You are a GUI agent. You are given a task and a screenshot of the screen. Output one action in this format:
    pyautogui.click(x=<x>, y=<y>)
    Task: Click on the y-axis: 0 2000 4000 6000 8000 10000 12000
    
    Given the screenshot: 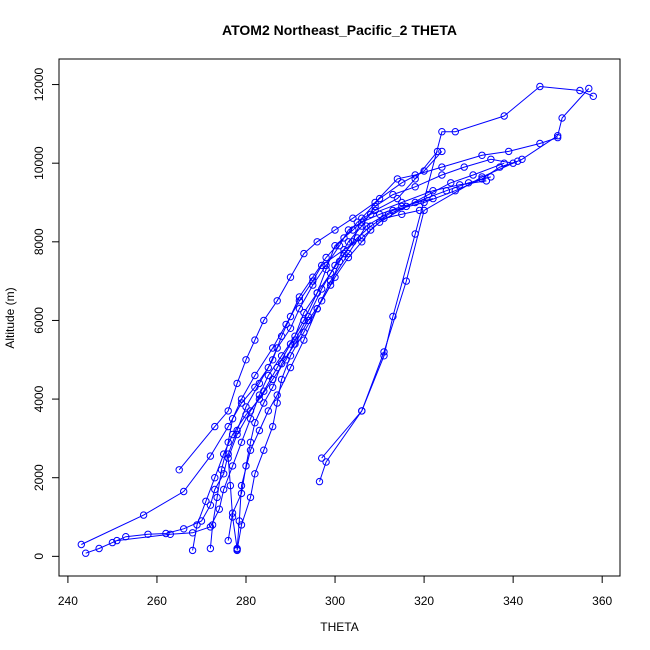 What is the action you would take?
    pyautogui.click(x=46, y=314)
    